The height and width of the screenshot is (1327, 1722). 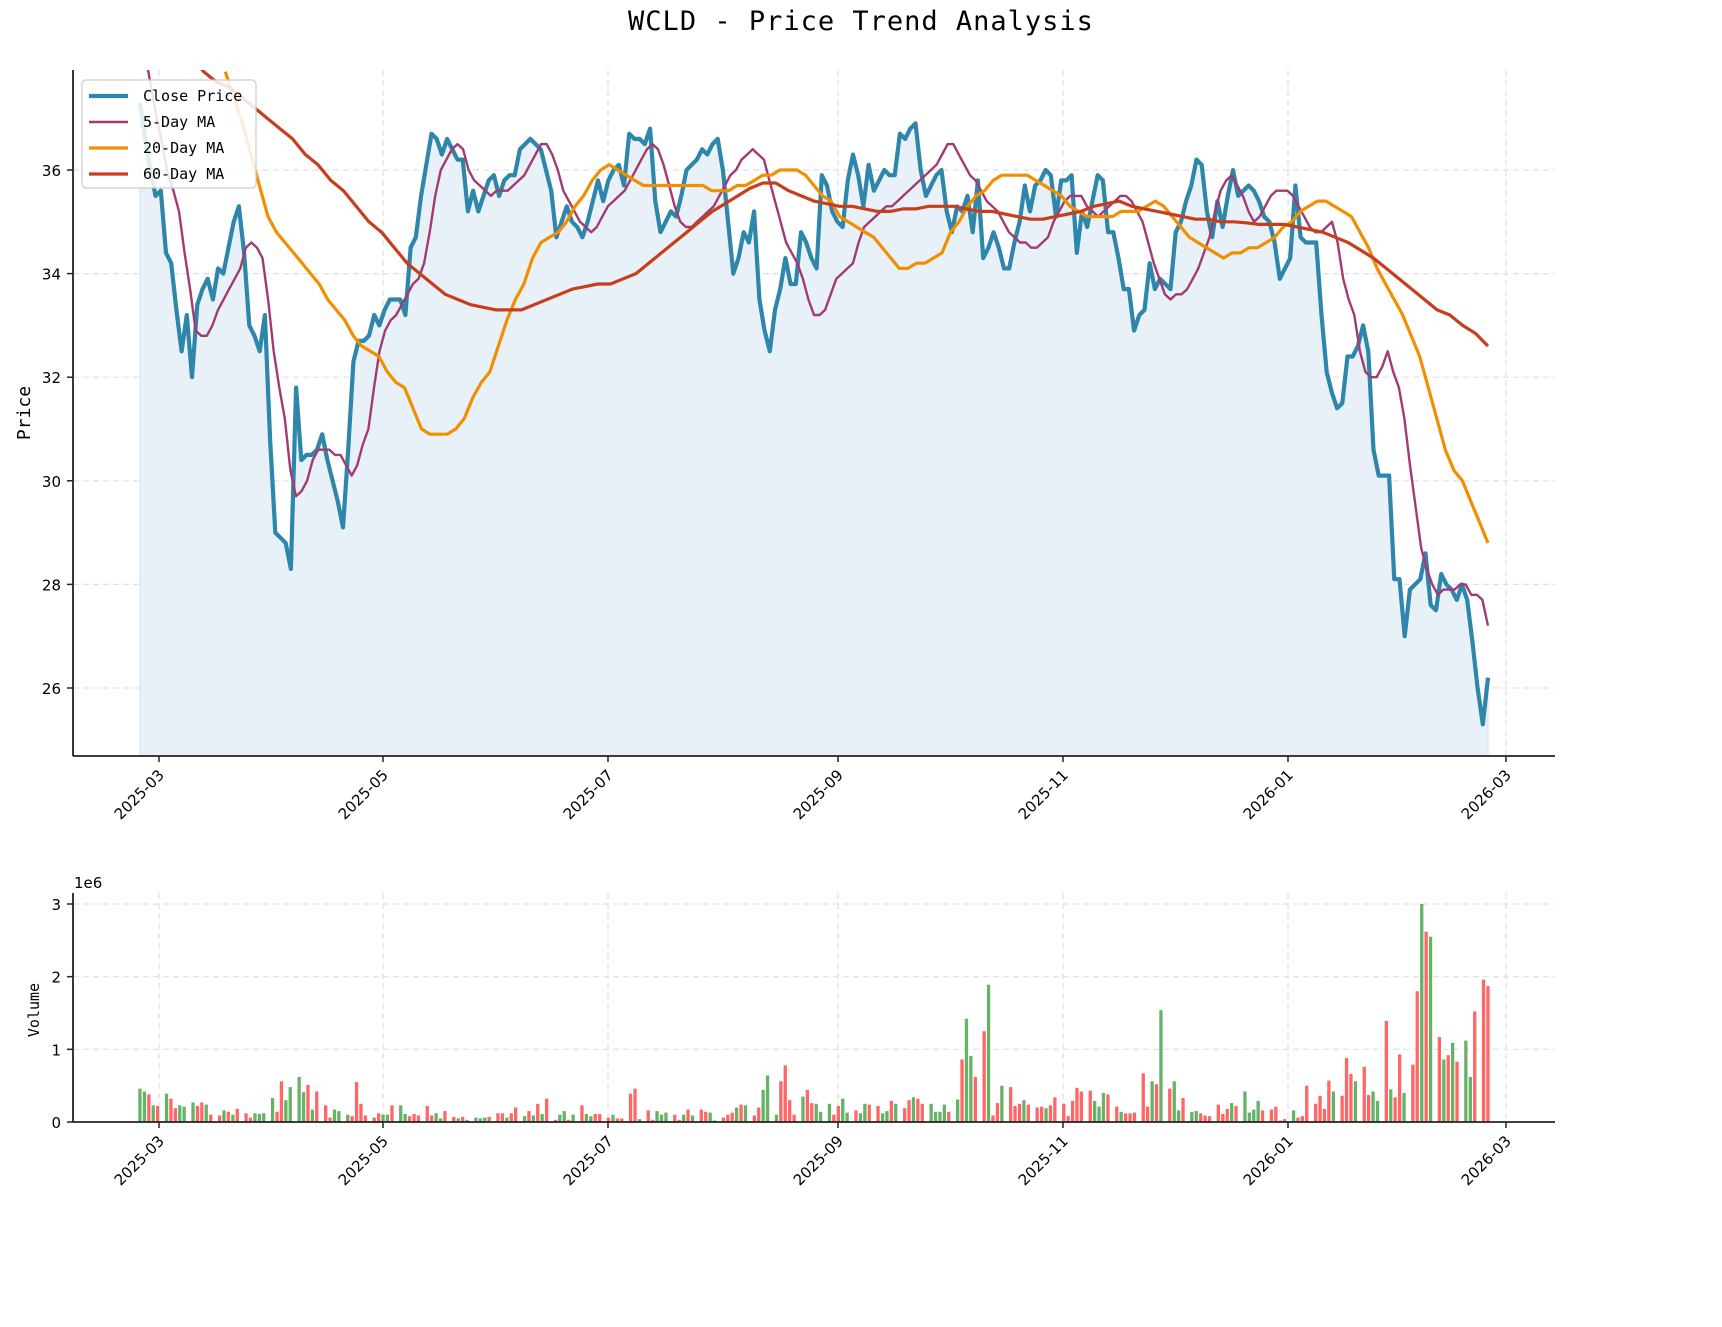 What do you see at coordinates (51, 482) in the screenshot?
I see `y-tick-label: 30` at bounding box center [51, 482].